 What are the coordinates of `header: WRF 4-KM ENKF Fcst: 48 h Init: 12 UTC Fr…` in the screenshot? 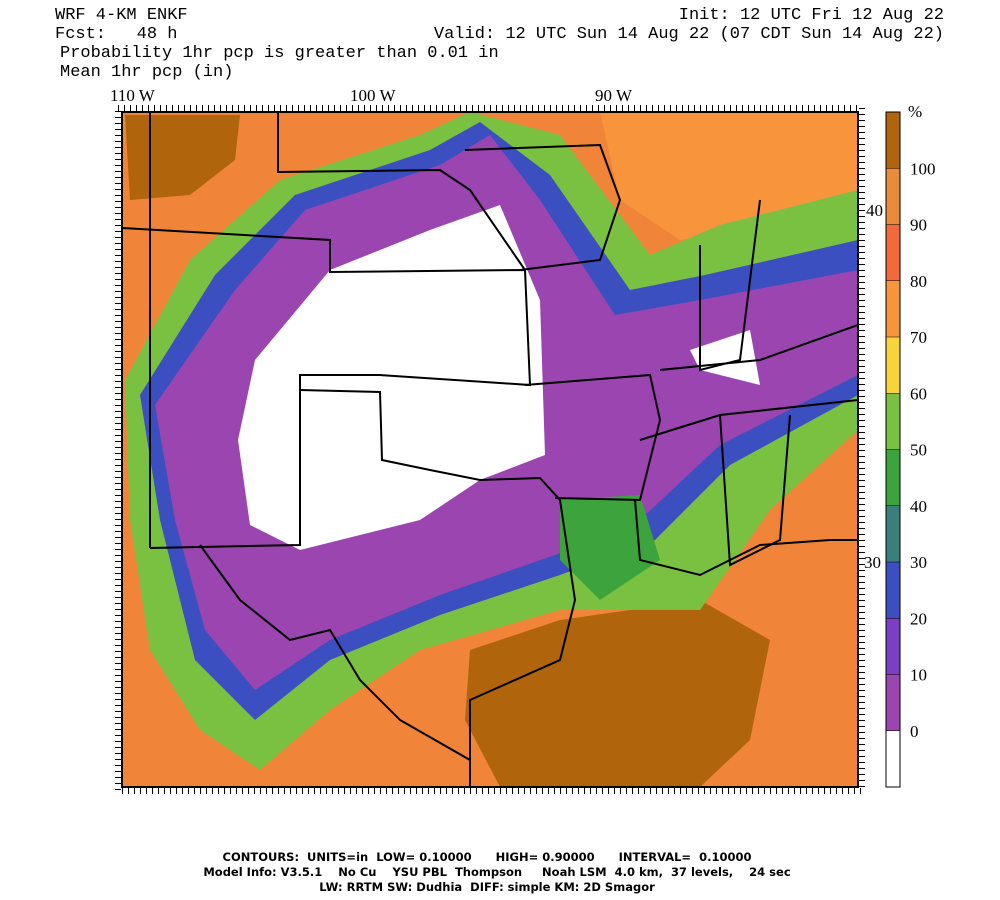 It's located at (499, 44).